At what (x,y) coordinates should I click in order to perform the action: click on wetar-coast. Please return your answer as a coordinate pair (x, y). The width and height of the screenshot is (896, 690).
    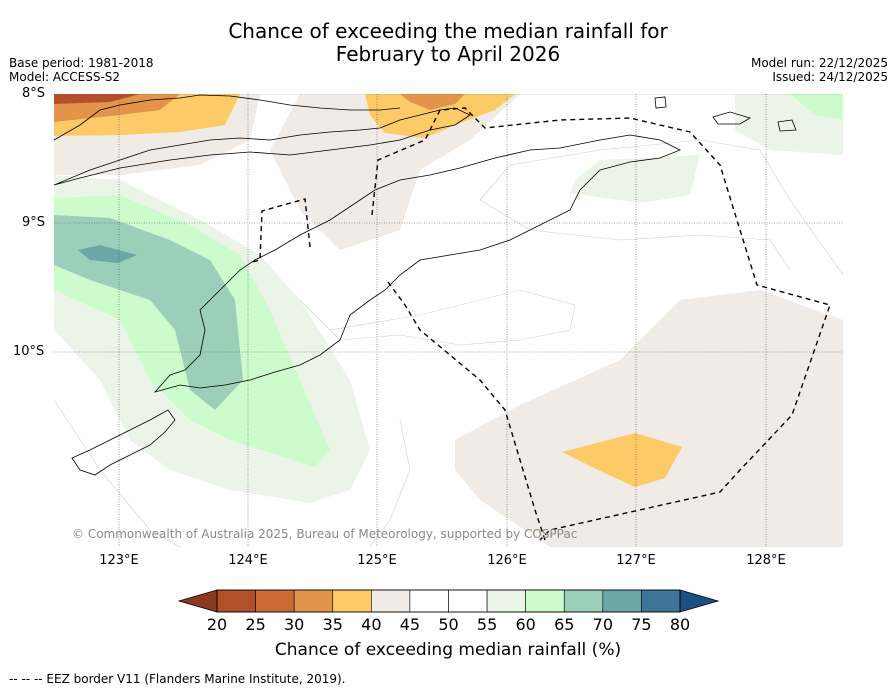
    Looking at the image, I should click on (227, 117).